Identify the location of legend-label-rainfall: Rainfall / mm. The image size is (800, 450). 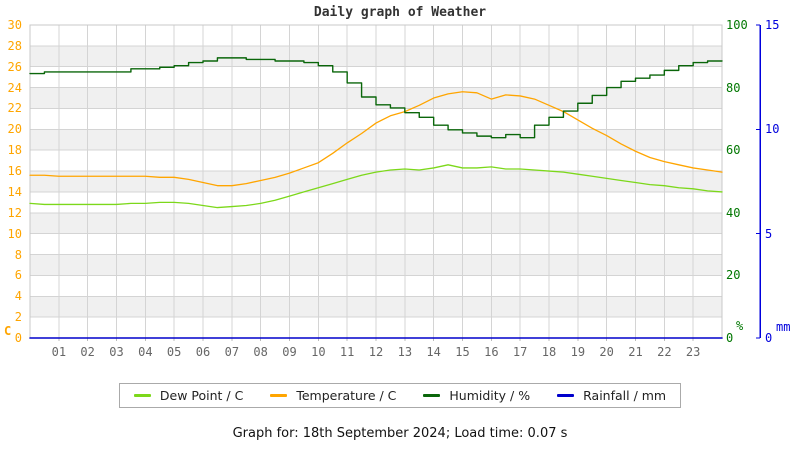
(625, 395).